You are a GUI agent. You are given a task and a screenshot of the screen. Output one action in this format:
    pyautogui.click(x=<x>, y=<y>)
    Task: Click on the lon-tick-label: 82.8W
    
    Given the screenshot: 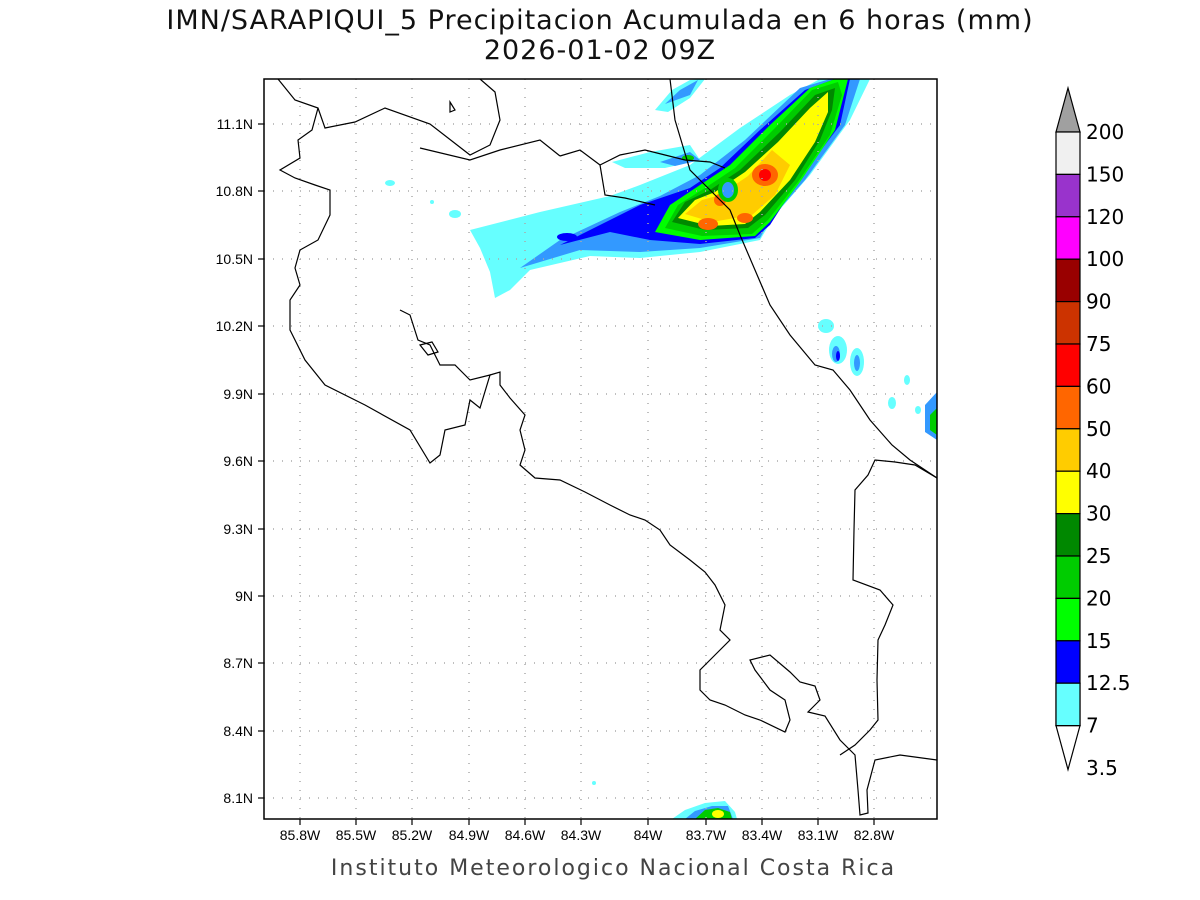 What is the action you would take?
    pyautogui.click(x=874, y=835)
    